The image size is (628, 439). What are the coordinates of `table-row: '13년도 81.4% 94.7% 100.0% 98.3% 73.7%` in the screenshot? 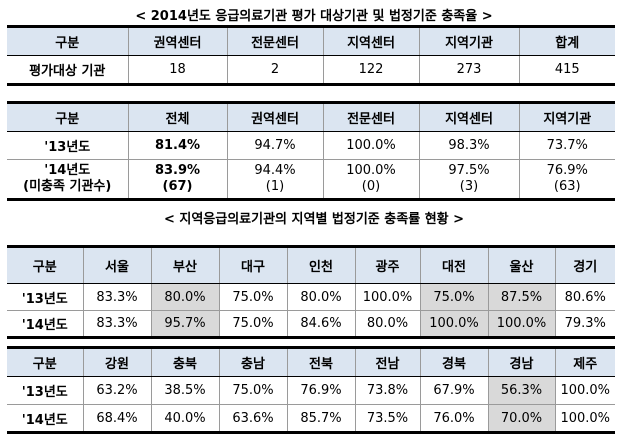 It's located at (311, 145).